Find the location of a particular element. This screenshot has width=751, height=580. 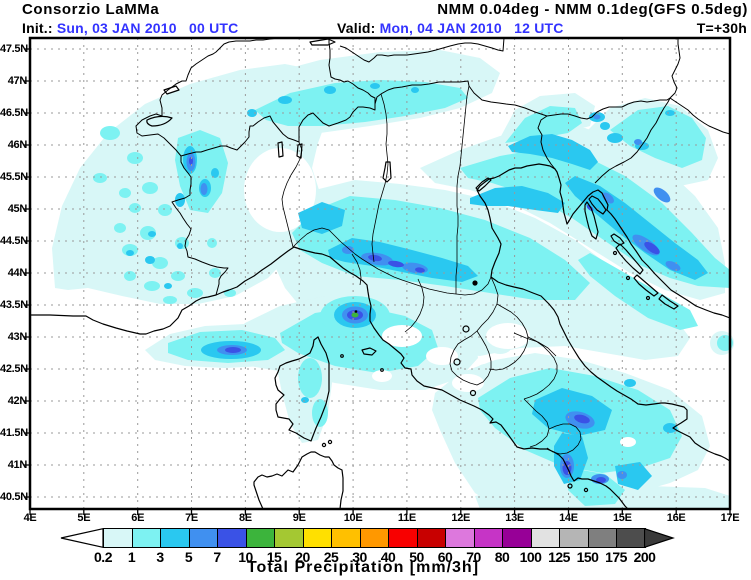

legend-tick-label: 1 is located at coordinates (131, 557).